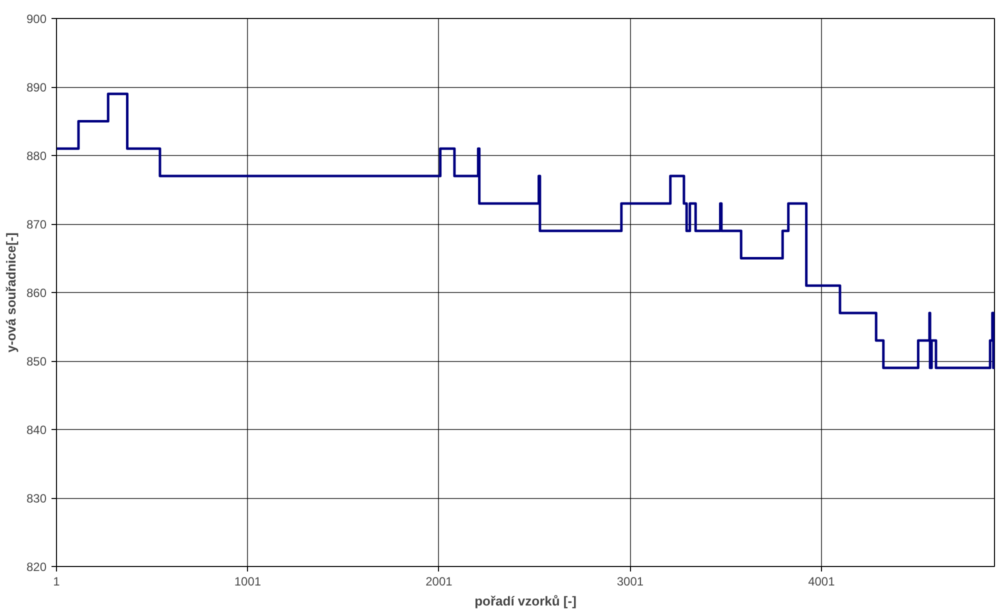  What do you see at coordinates (36, 361) in the screenshot?
I see `y-tick-label: 850` at bounding box center [36, 361].